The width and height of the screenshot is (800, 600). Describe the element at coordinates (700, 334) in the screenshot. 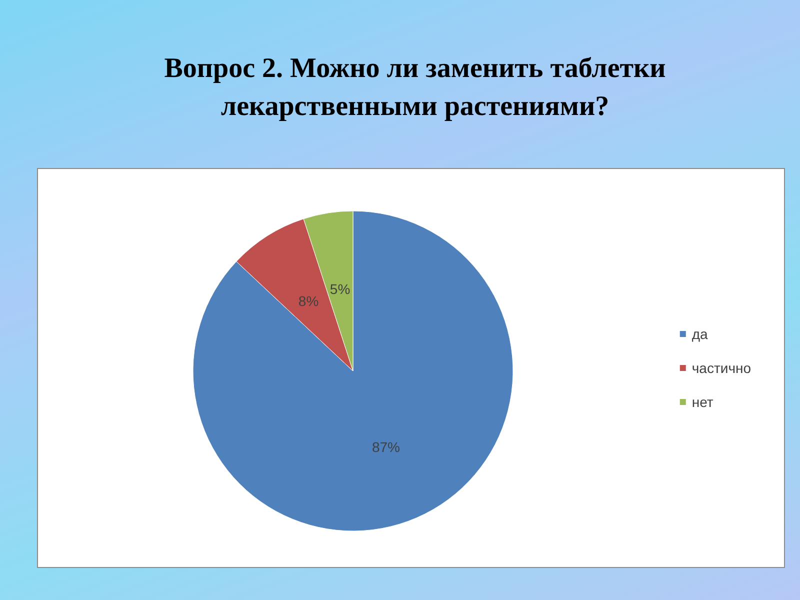

I see `legend-label: да` at that location.